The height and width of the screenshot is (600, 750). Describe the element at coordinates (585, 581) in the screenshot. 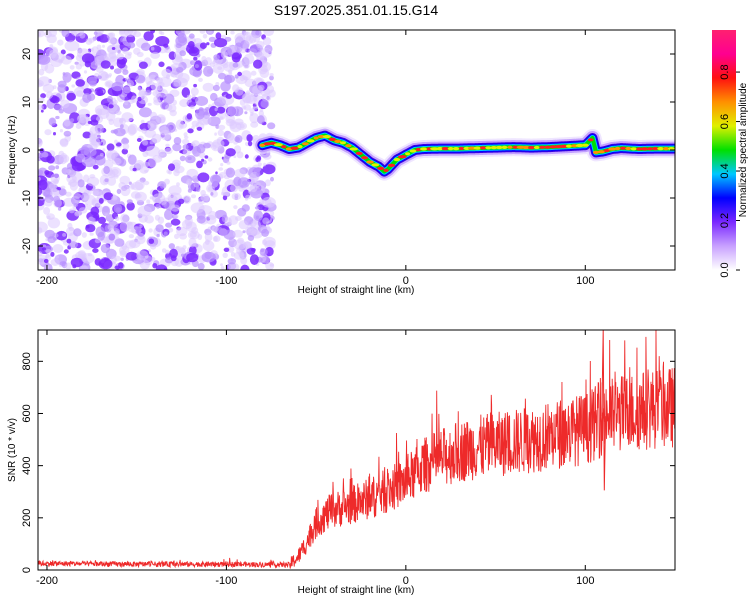

I see `x-tick-label: 100` at that location.